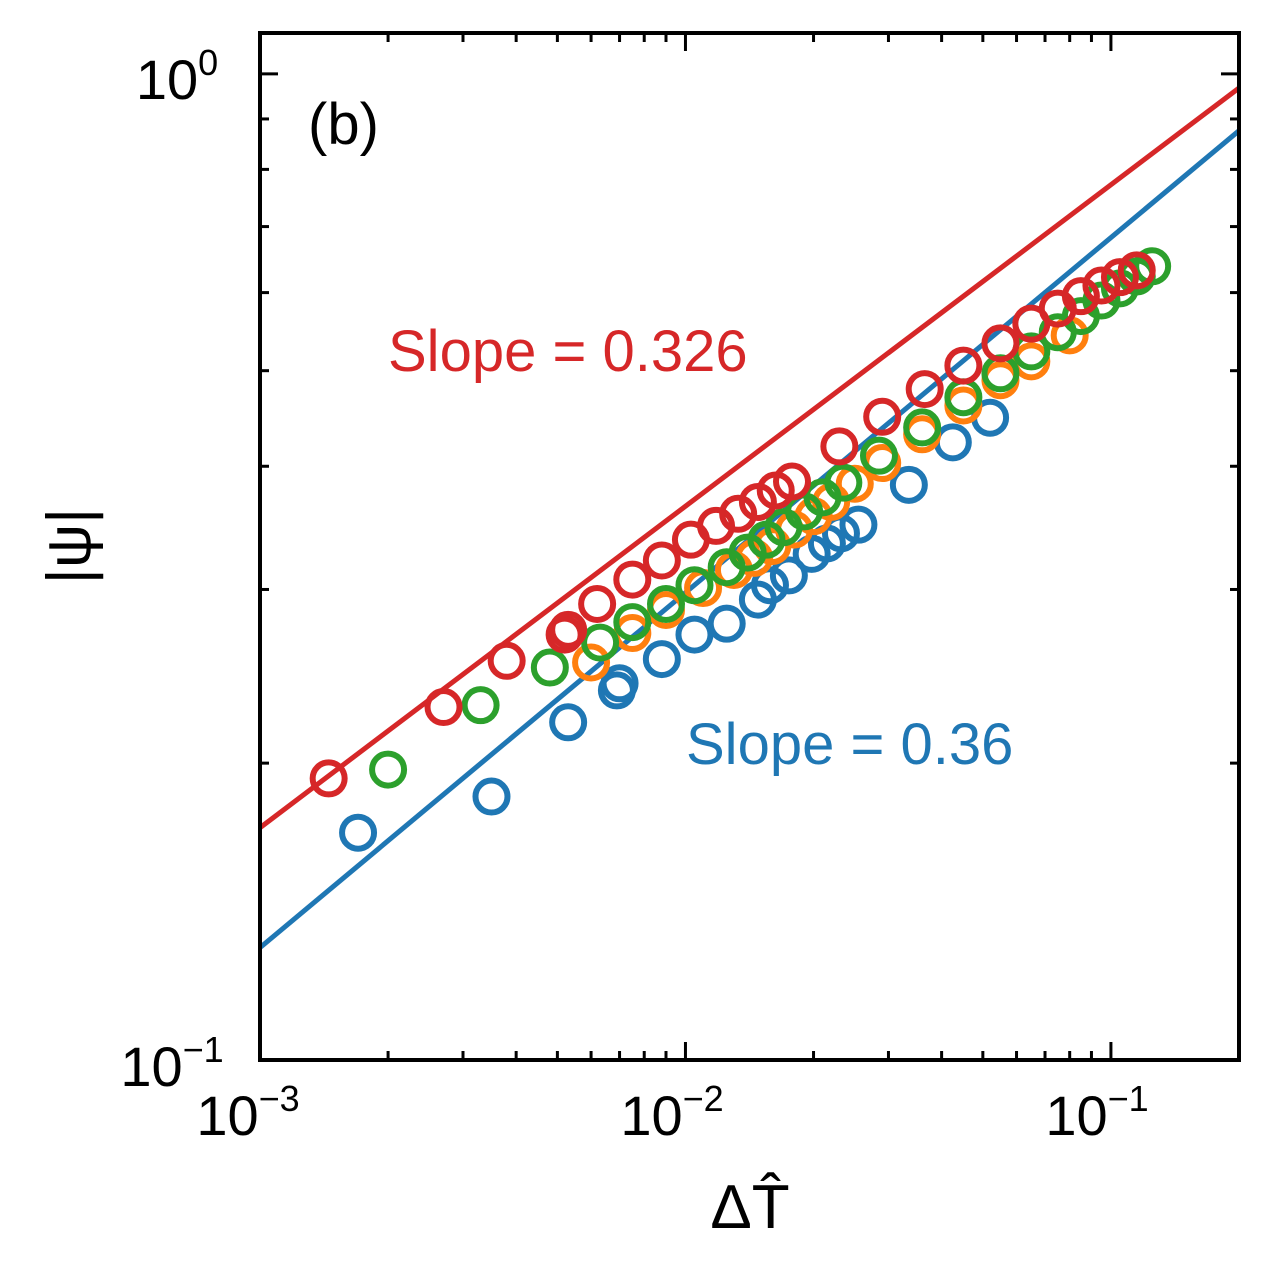 The width and height of the screenshot is (1271, 1264). What do you see at coordinates (343, 124) in the screenshot?
I see `panel-label: (b)` at bounding box center [343, 124].